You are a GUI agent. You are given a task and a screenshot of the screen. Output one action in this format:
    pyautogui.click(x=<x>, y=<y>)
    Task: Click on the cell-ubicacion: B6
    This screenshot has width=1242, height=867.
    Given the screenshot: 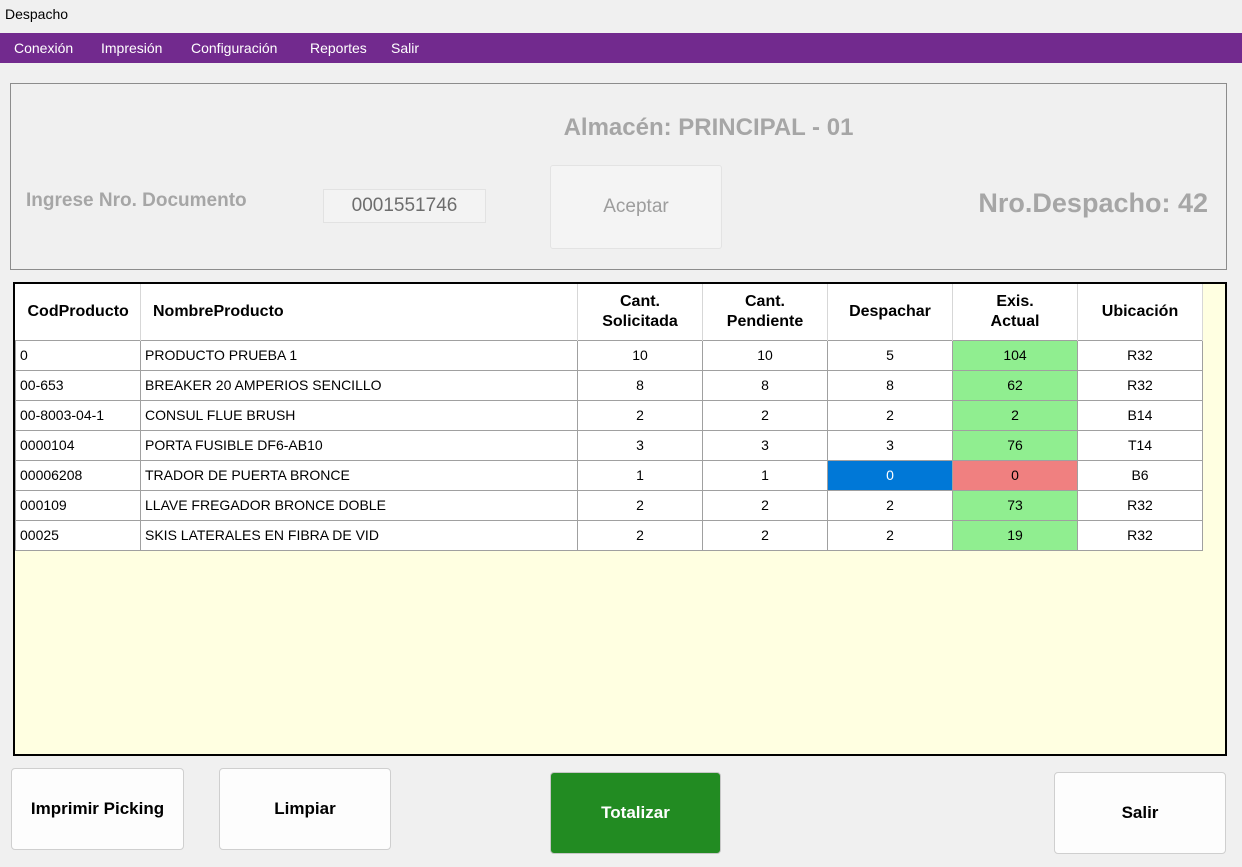 What is the action you would take?
    pyautogui.click(x=1140, y=475)
    